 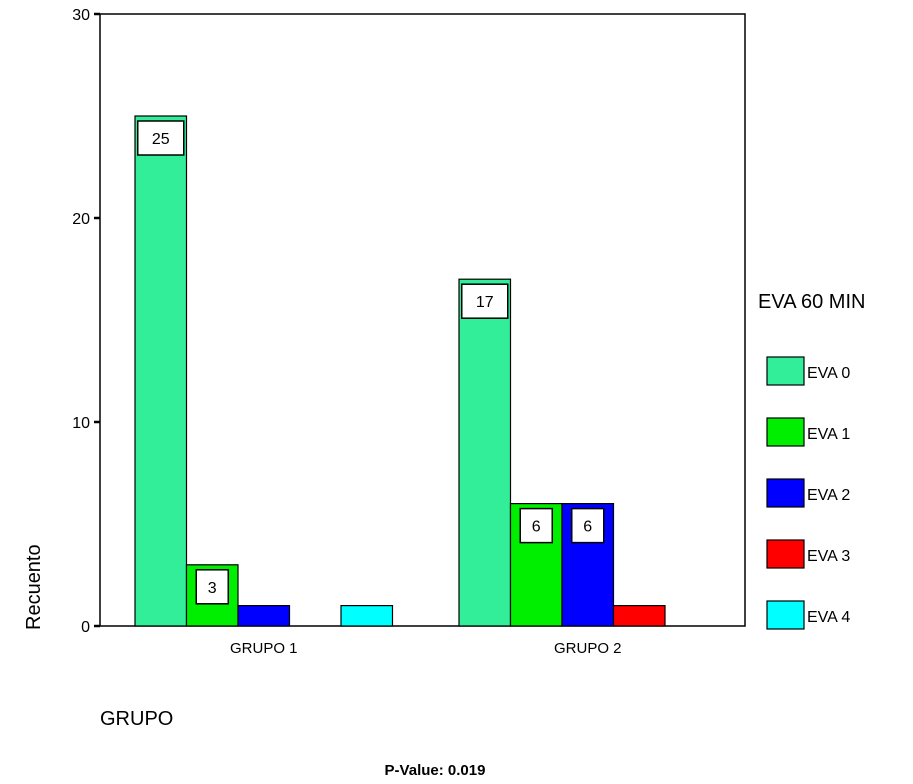 What do you see at coordinates (588, 648) in the screenshot?
I see `x-tick-label-1: GRUPO 2` at bounding box center [588, 648].